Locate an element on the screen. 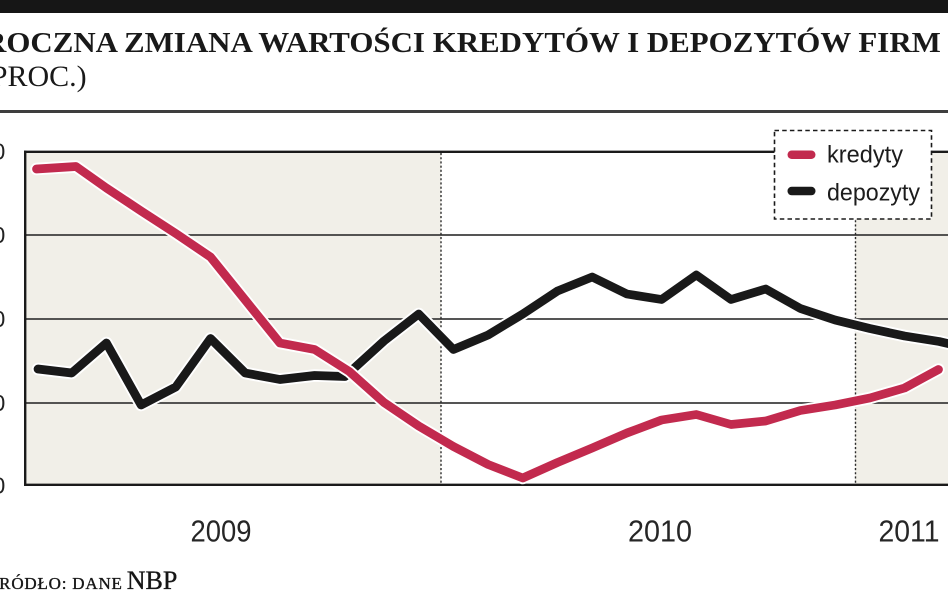 The width and height of the screenshot is (948, 593). svg-text: 2011 is located at coordinates (909, 531).